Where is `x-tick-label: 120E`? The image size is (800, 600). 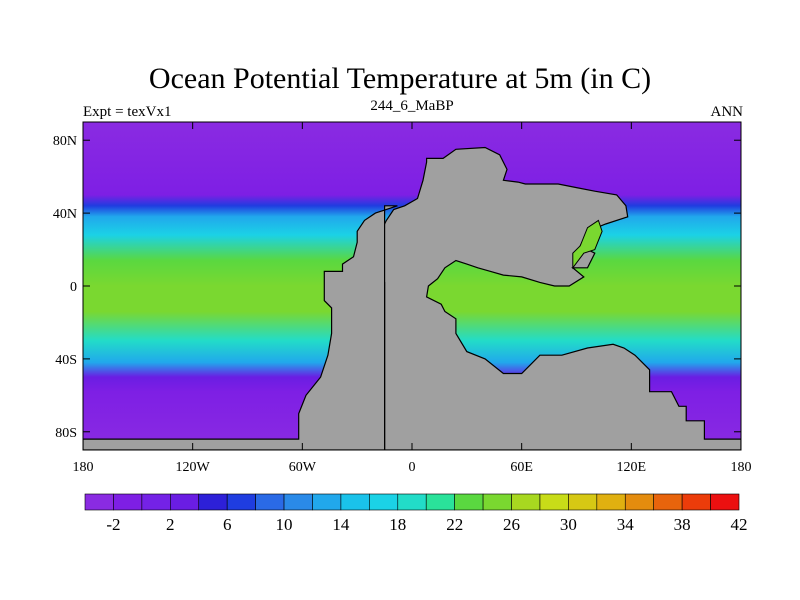
x-tick-label: 120E is located at coordinates (632, 467).